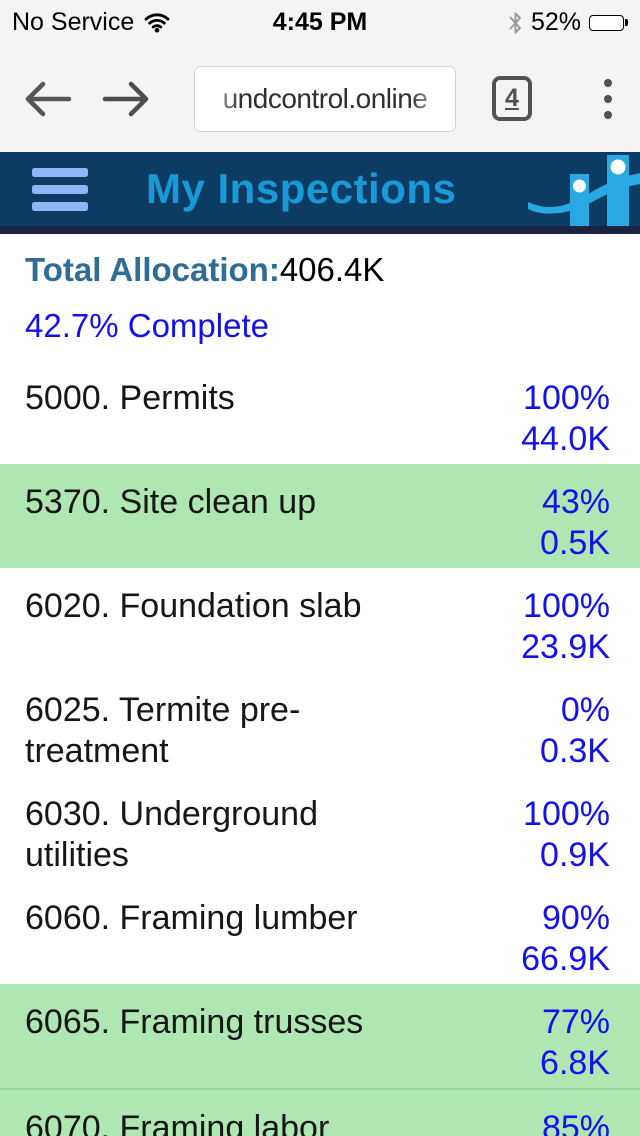 Image resolution: width=640 pixels, height=1136 pixels. What do you see at coordinates (575, 751) in the screenshot?
I see `item-value: 0.3K` at bounding box center [575, 751].